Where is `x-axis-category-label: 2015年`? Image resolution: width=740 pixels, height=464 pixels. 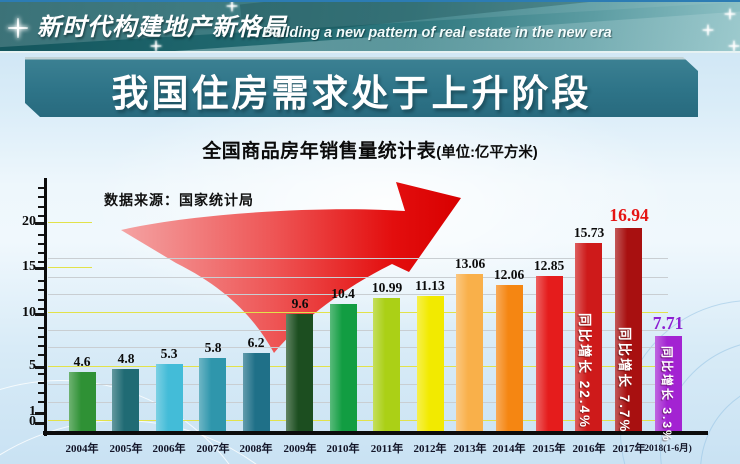
x-axis-category-label: 2015年 is located at coordinates (549, 449).